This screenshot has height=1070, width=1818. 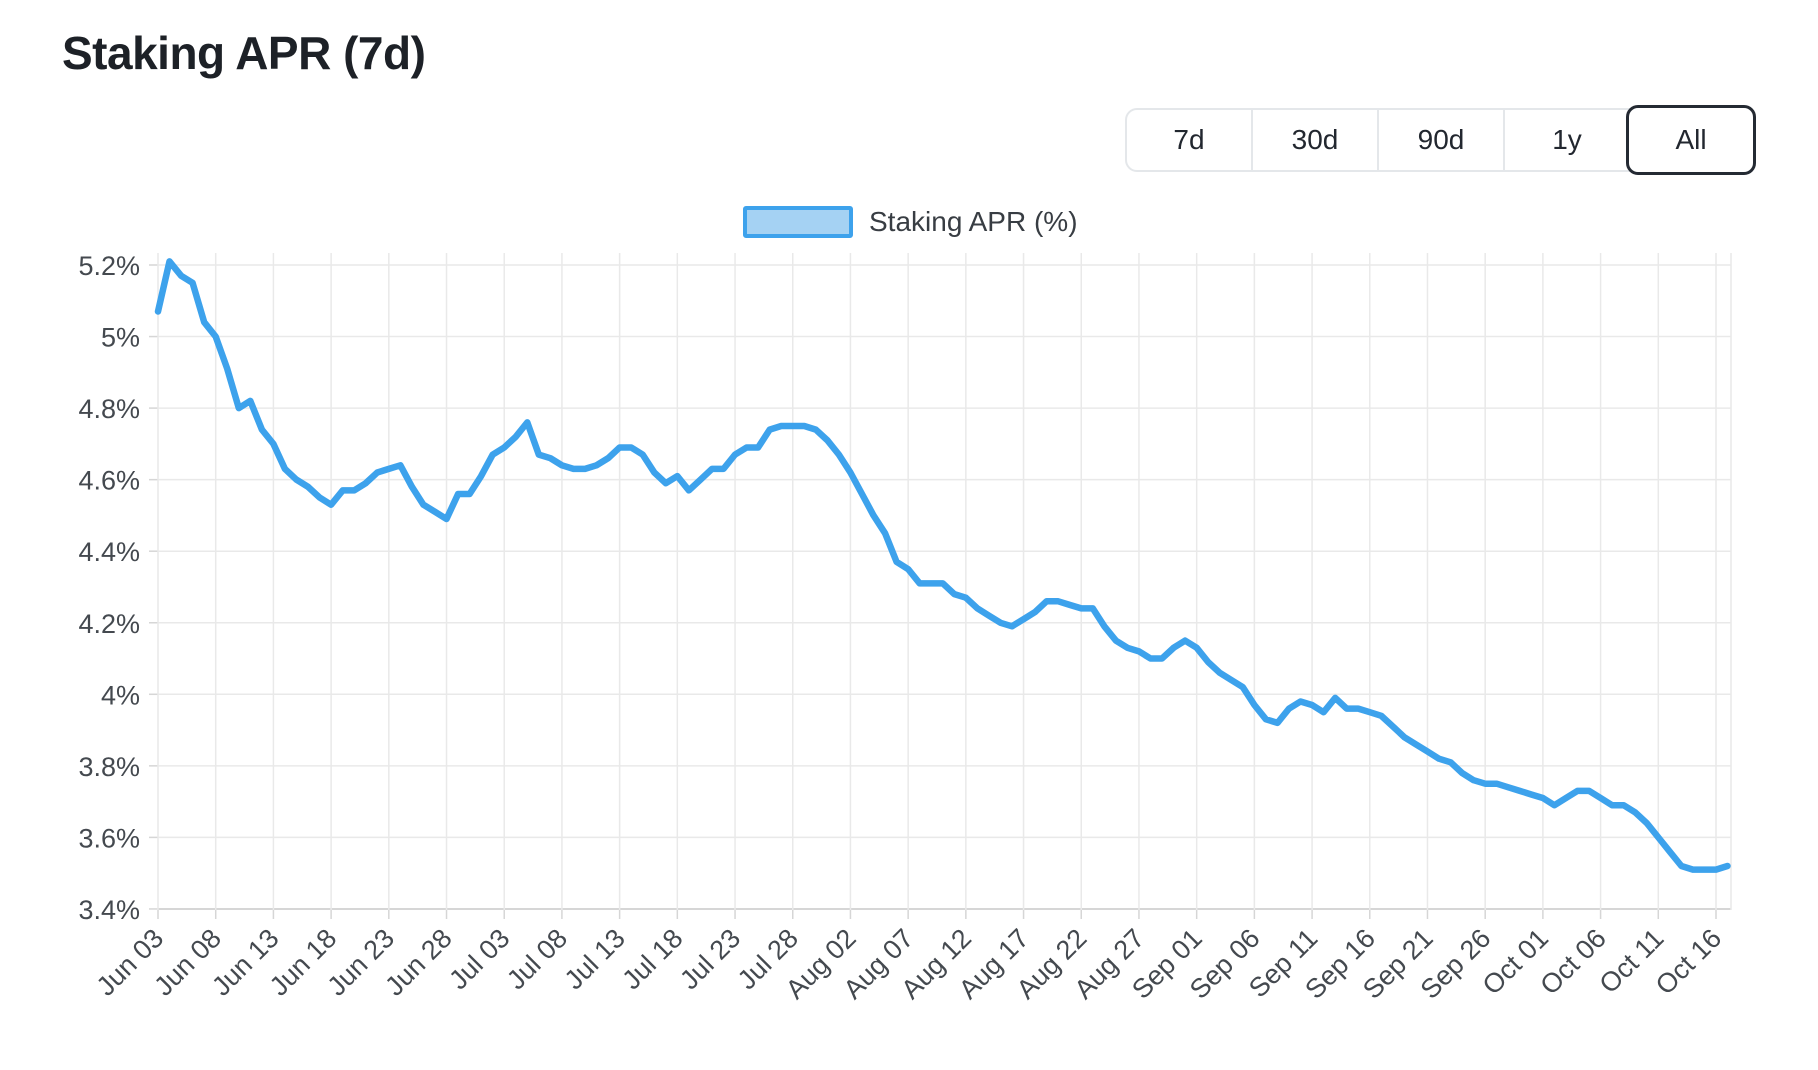 I want to click on x-tick-label-group: Jun 28, so click(x=418, y=962).